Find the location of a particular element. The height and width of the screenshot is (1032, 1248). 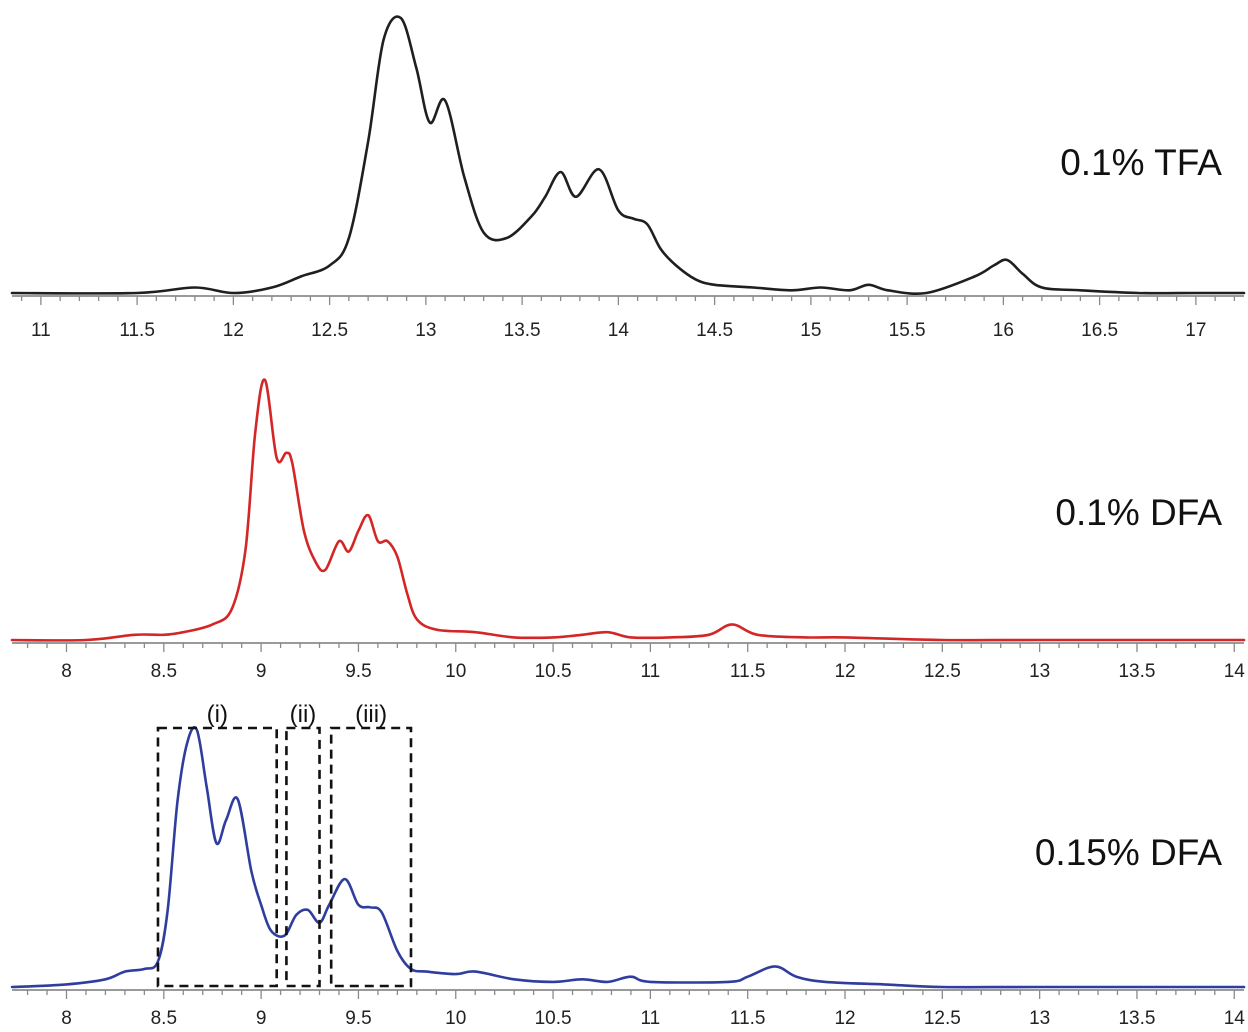

x-tick-label: 14.5 is located at coordinates (714, 330).